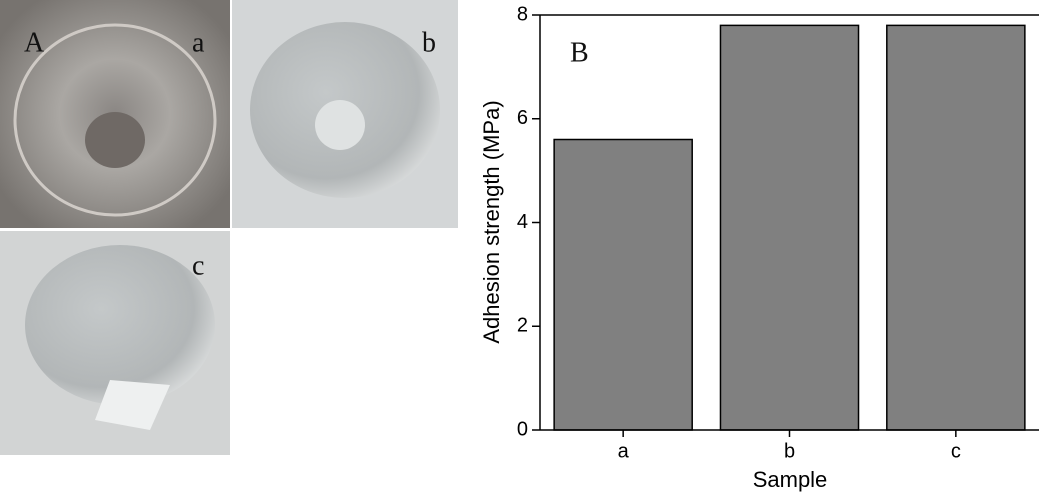 Image resolution: width=1049 pixels, height=502 pixels. Describe the element at coordinates (491, 221) in the screenshot. I see `y-axis-label: Adhesion strength (MPa)` at that location.